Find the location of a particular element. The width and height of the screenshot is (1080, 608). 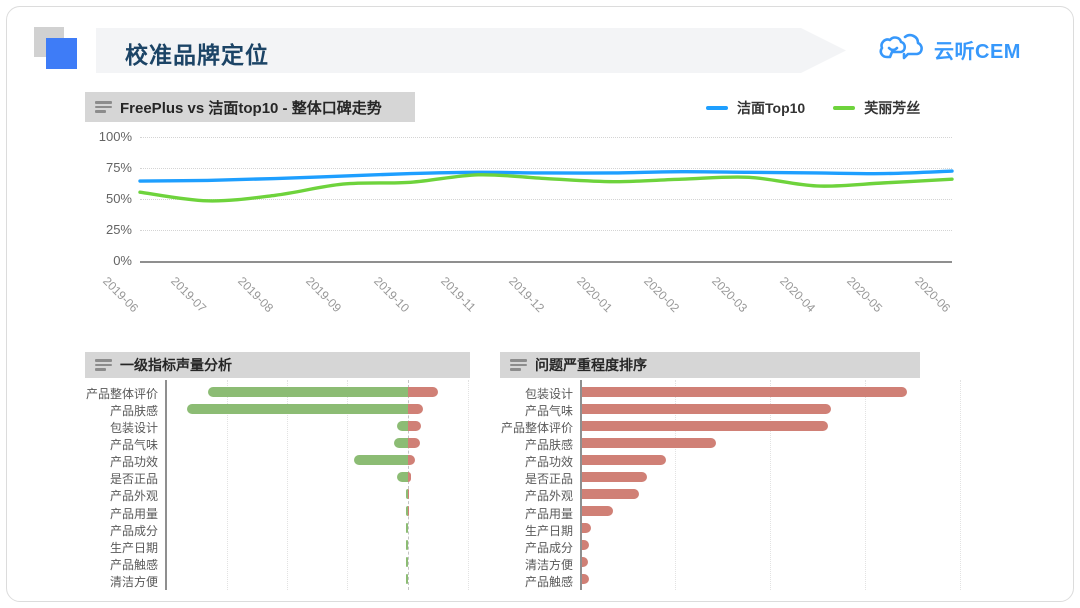

severity-category-label: 产品整体评价 is located at coordinates (536, 428).